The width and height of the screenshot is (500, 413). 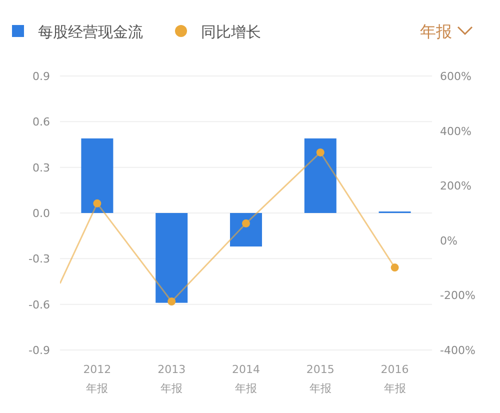 I want to click on y2-tick-label: -200%, so click(x=458, y=295).